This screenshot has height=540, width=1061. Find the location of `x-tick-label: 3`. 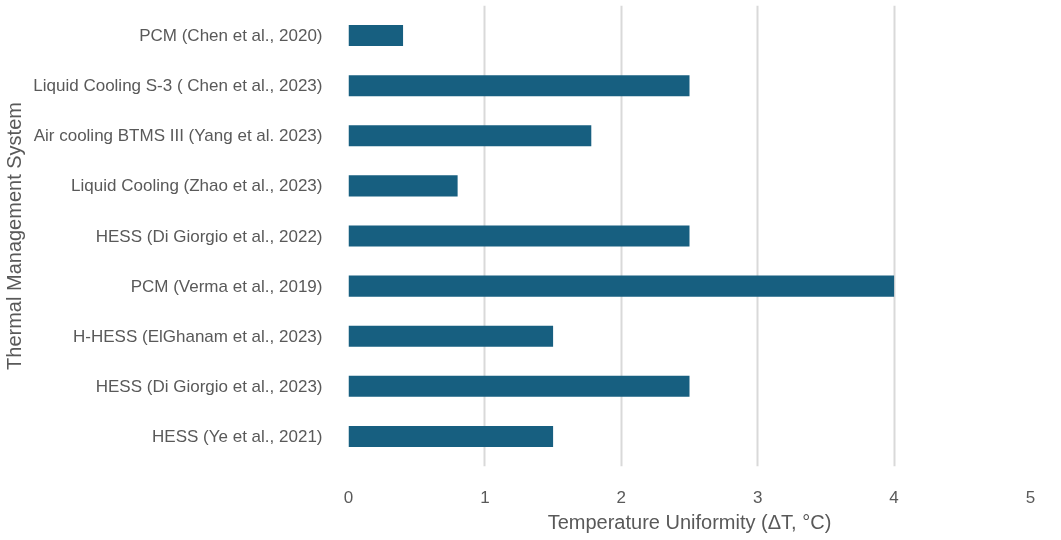

x-tick-label: 3 is located at coordinates (757, 497).